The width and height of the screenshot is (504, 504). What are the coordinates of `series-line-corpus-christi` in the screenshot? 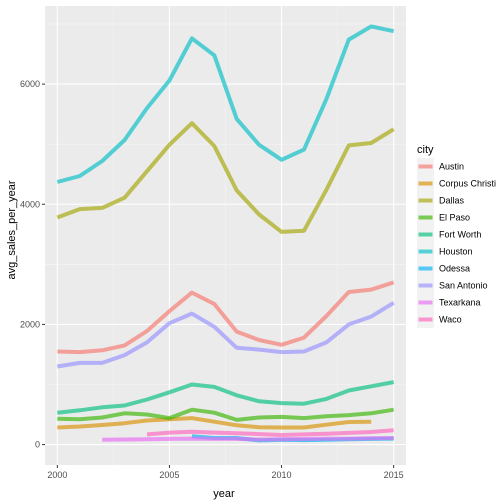 It's located at (214, 423).